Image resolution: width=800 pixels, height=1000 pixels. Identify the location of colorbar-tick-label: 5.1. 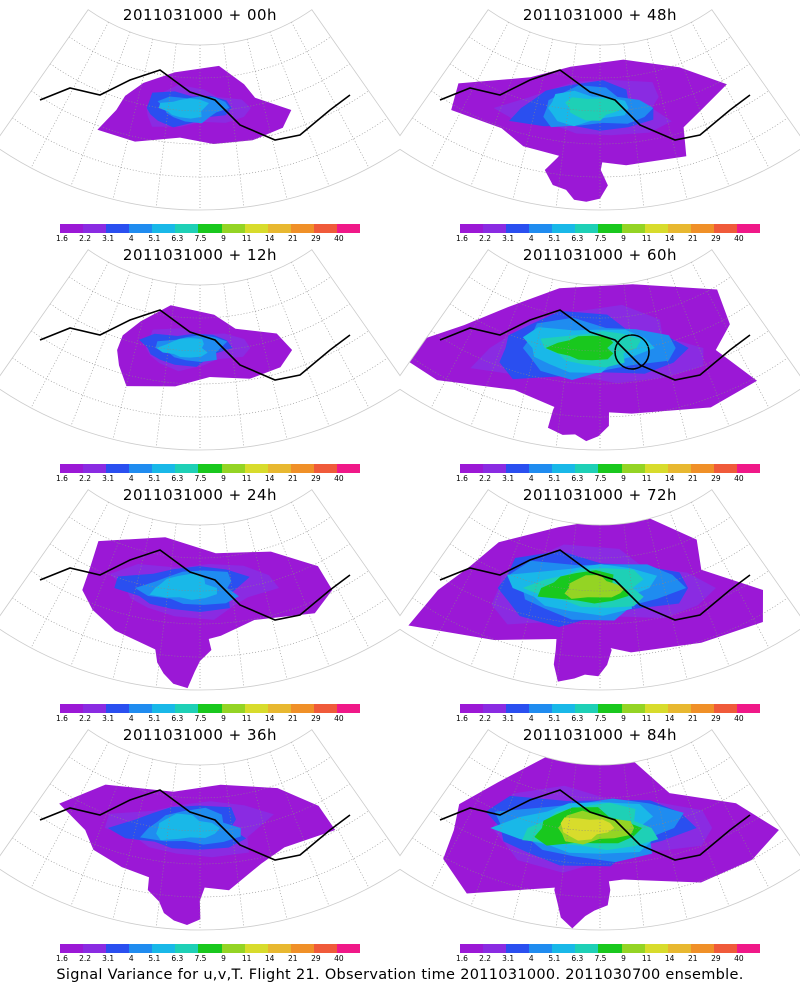
(554, 478).